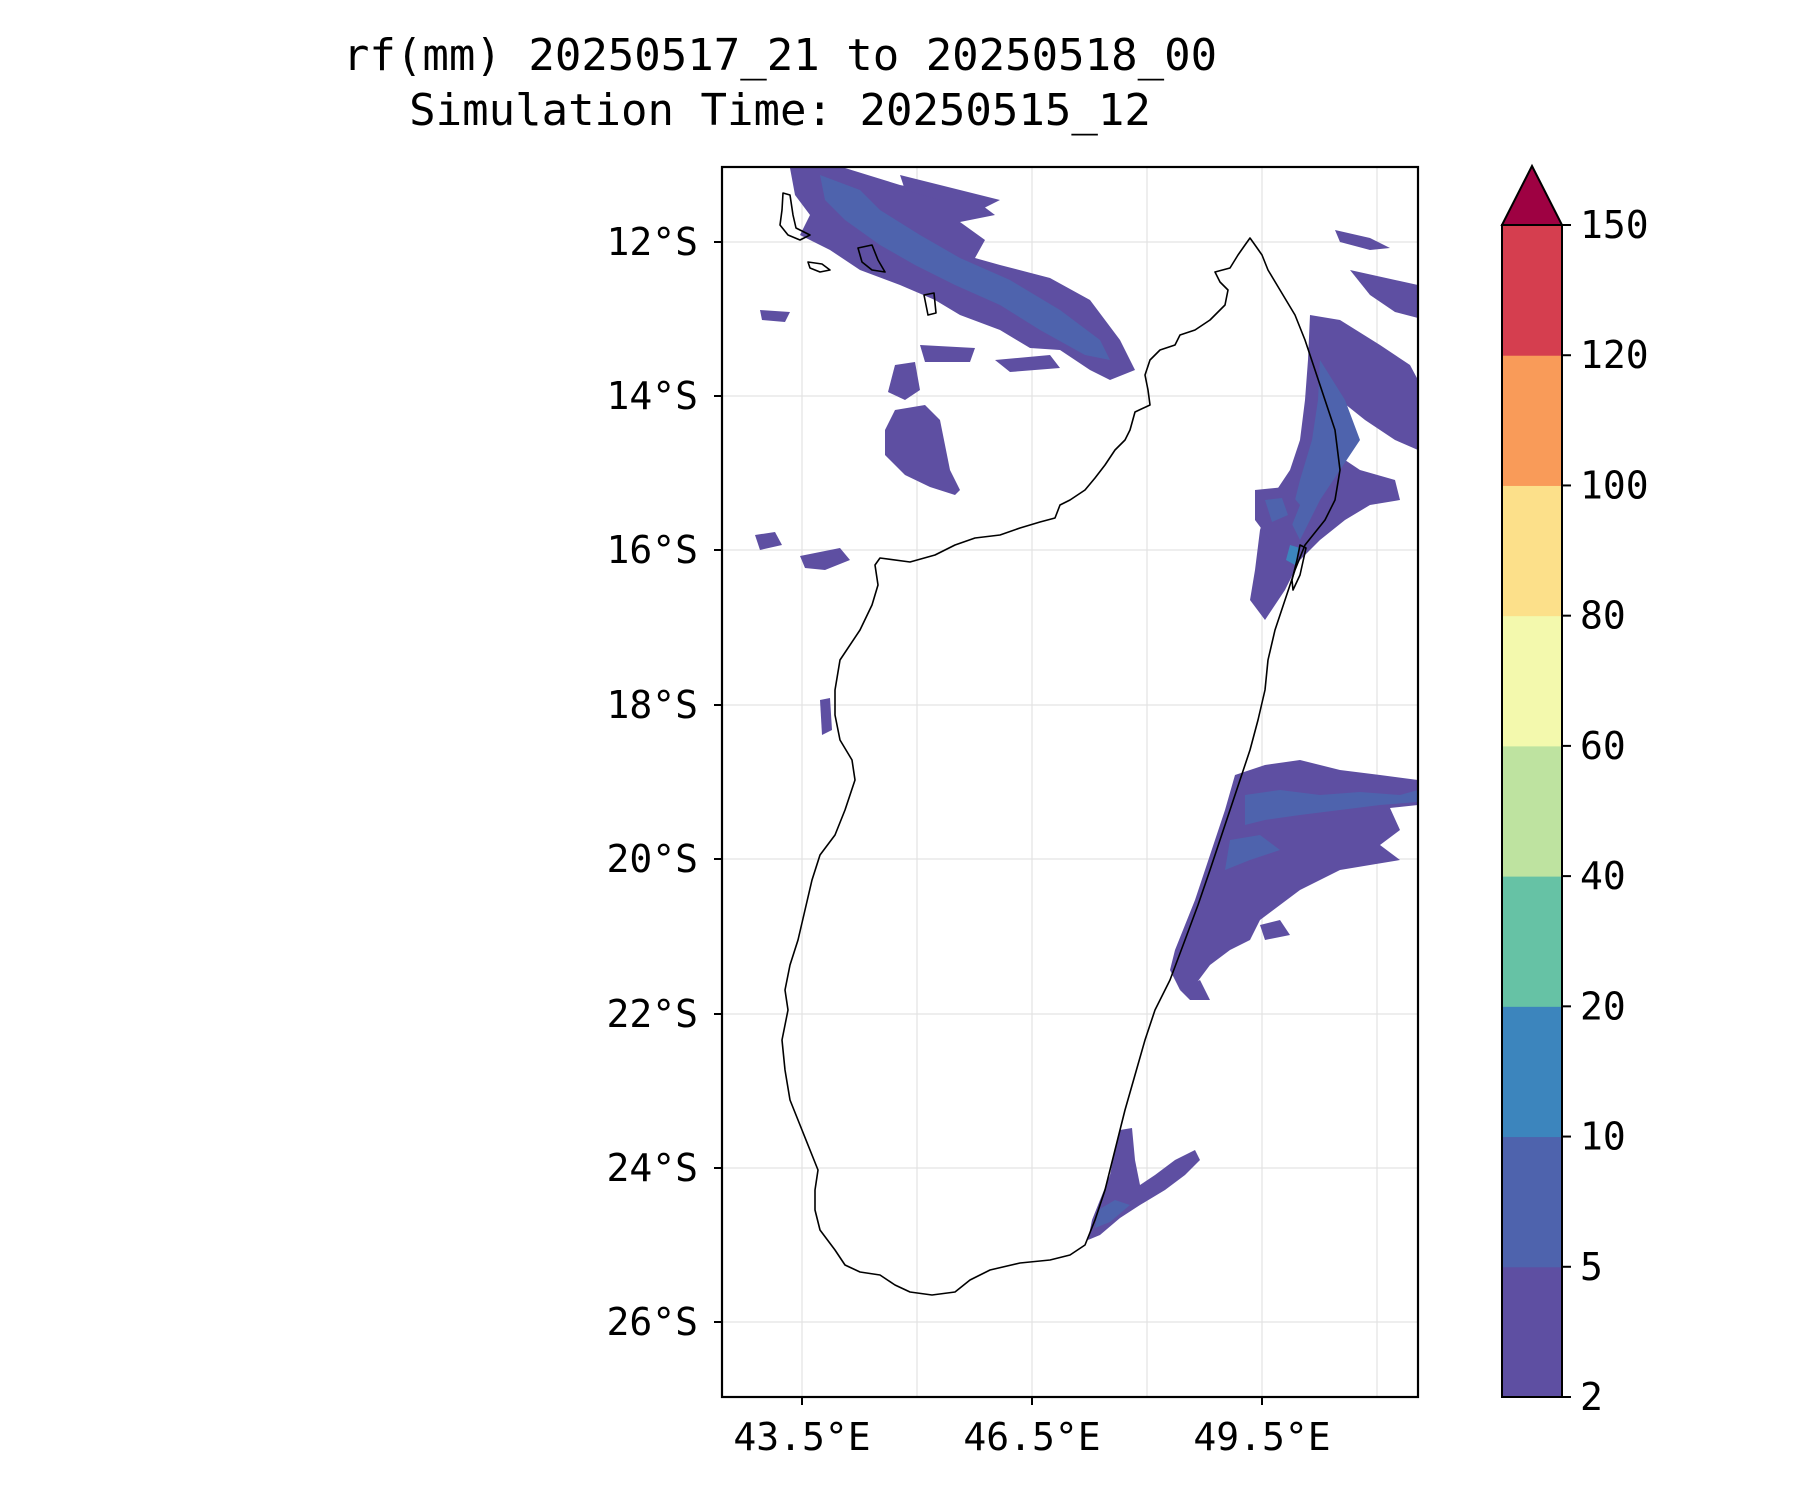 The width and height of the screenshot is (1800, 1500). What do you see at coordinates (1614, 225) in the screenshot?
I see `colorbar-label: 150` at bounding box center [1614, 225].